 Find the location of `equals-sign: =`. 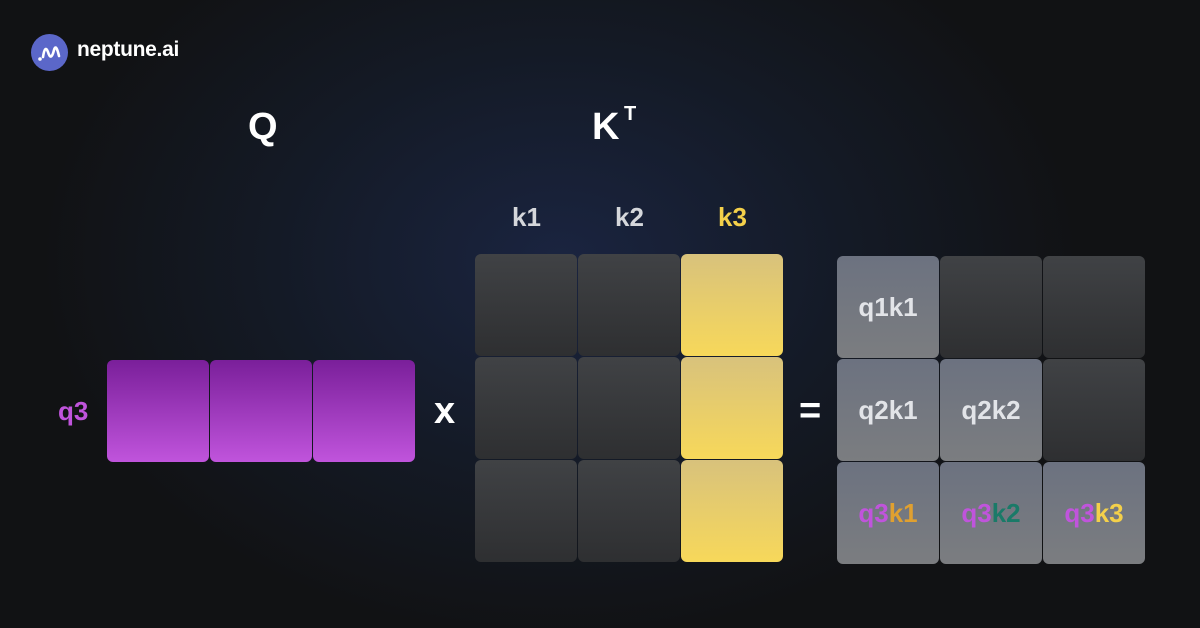

equals-sign: = is located at coordinates (810, 411).